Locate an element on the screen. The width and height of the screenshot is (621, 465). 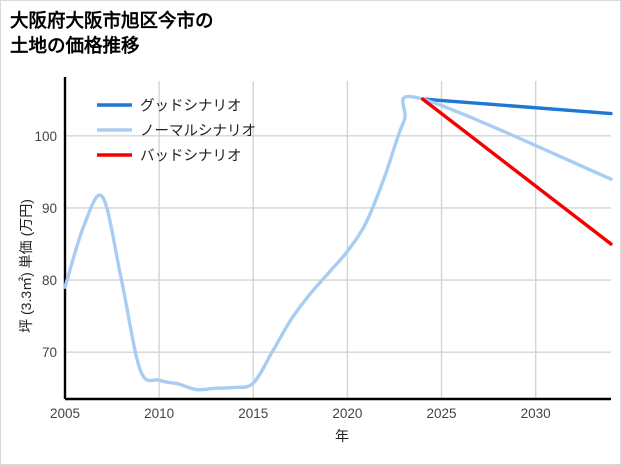
y-axis-tick-labels: 70 80 90 100 is located at coordinates (45, 244).